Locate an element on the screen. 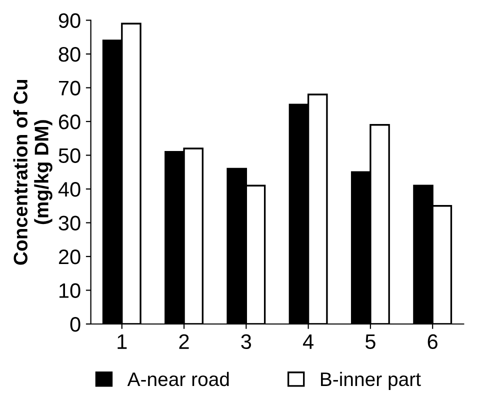  y-tick-label: 60 is located at coordinates (69, 122).